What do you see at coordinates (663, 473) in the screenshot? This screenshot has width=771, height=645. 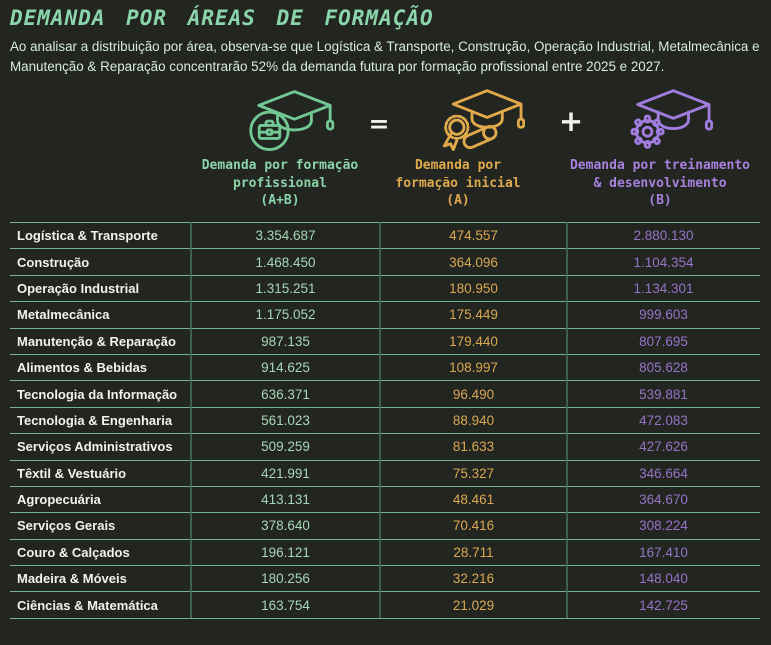 I see `cell-training: 346.664` at bounding box center [663, 473].